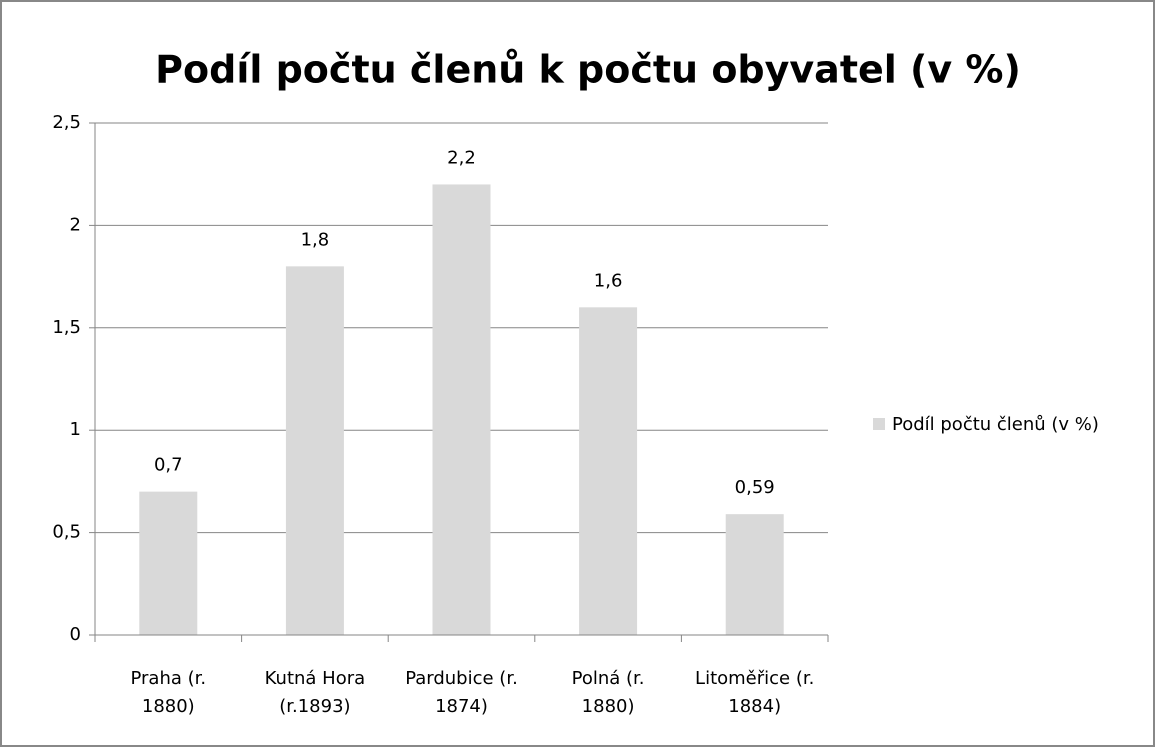  What do you see at coordinates (168, 692) in the screenshot?
I see `x-tick-label: Praha (r. 1880)` at bounding box center [168, 692].